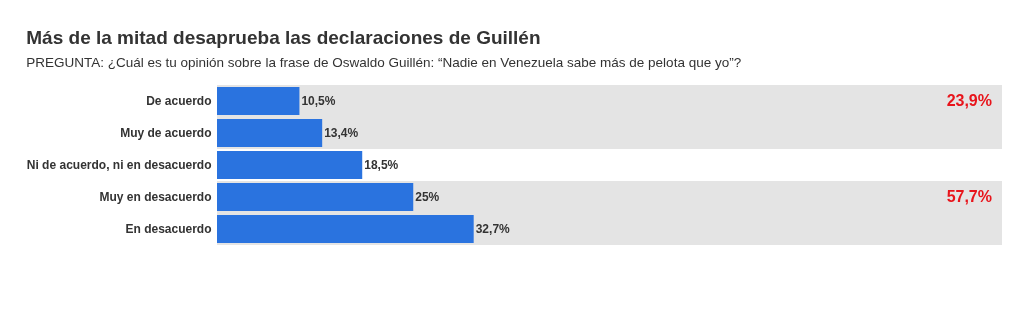  I want to click on chart-title: Más de la mitad desaprueba las declaraciones de Guillén, so click(283, 37).